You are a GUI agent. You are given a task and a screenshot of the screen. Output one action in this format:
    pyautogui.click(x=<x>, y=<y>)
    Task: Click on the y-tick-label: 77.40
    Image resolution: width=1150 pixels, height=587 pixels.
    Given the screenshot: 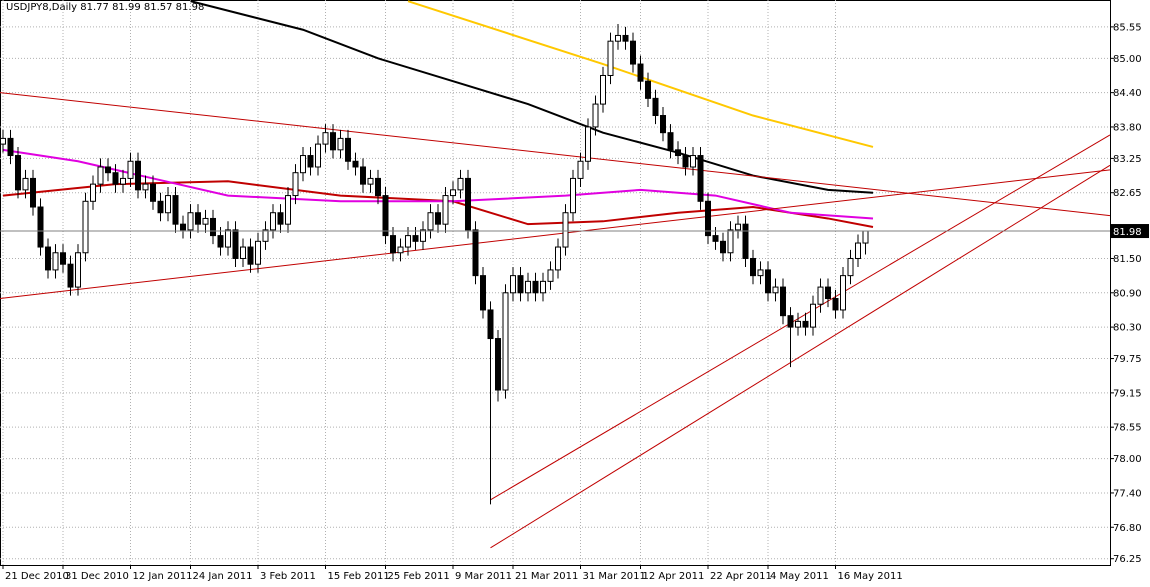 What is the action you would take?
    pyautogui.click(x=1127, y=493)
    